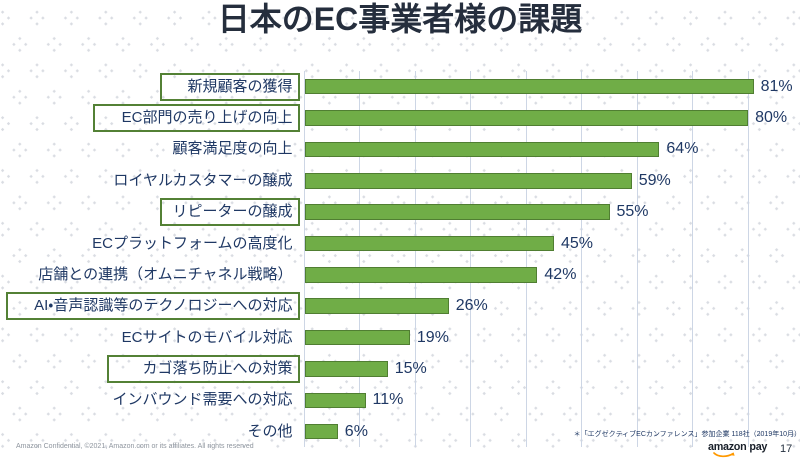 This screenshot has height=459, width=800. I want to click on value-label: 26%, so click(471, 306).